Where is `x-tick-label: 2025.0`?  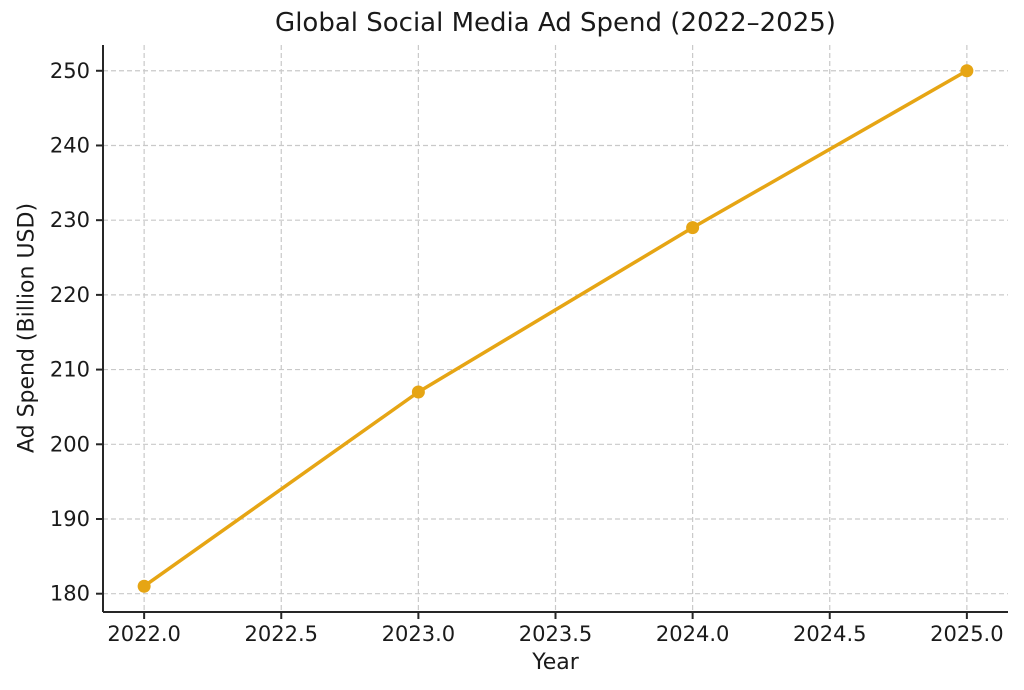 x-tick-label: 2025.0 is located at coordinates (966, 634).